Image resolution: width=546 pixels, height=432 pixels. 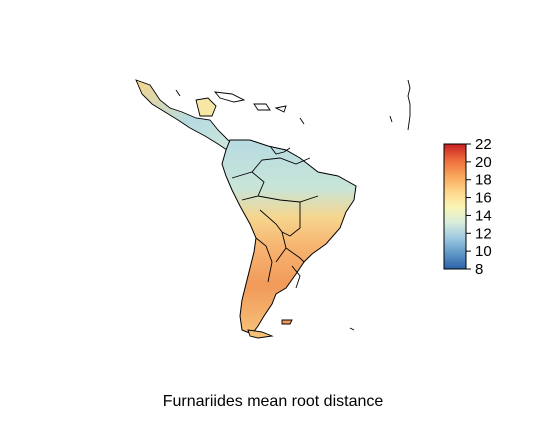 What do you see at coordinates (273, 401) in the screenshot?
I see `map-title: Furnariides mean root distance` at bounding box center [273, 401].